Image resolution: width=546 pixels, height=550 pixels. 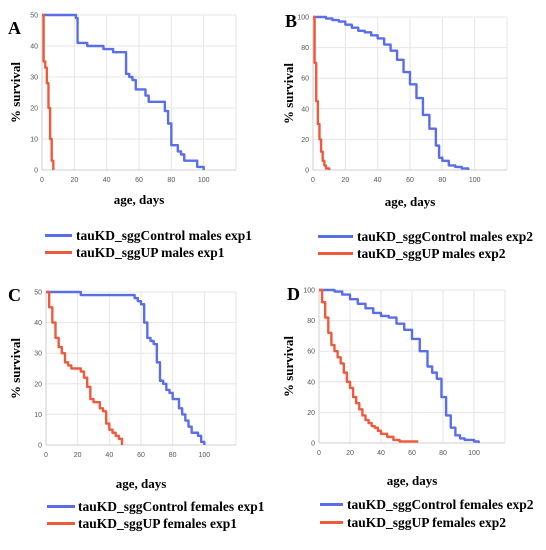 What do you see at coordinates (150, 252) in the screenshot?
I see `legend-label: tauKD_sggUP males exp1` at bounding box center [150, 252].